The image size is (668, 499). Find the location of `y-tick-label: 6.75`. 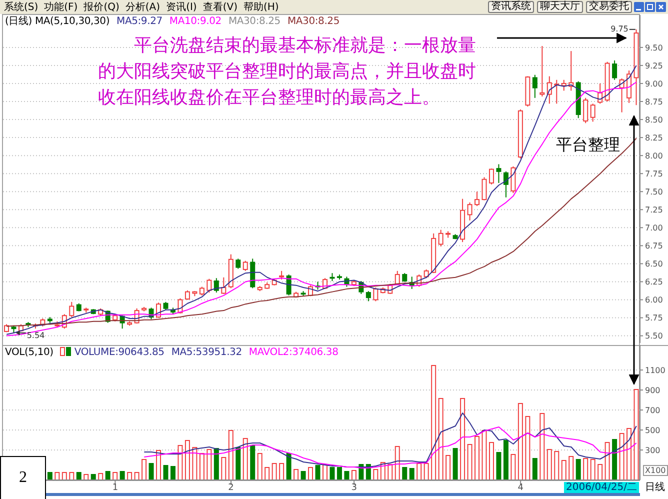

y-tick-label: 6.75 is located at coordinates (654, 246).